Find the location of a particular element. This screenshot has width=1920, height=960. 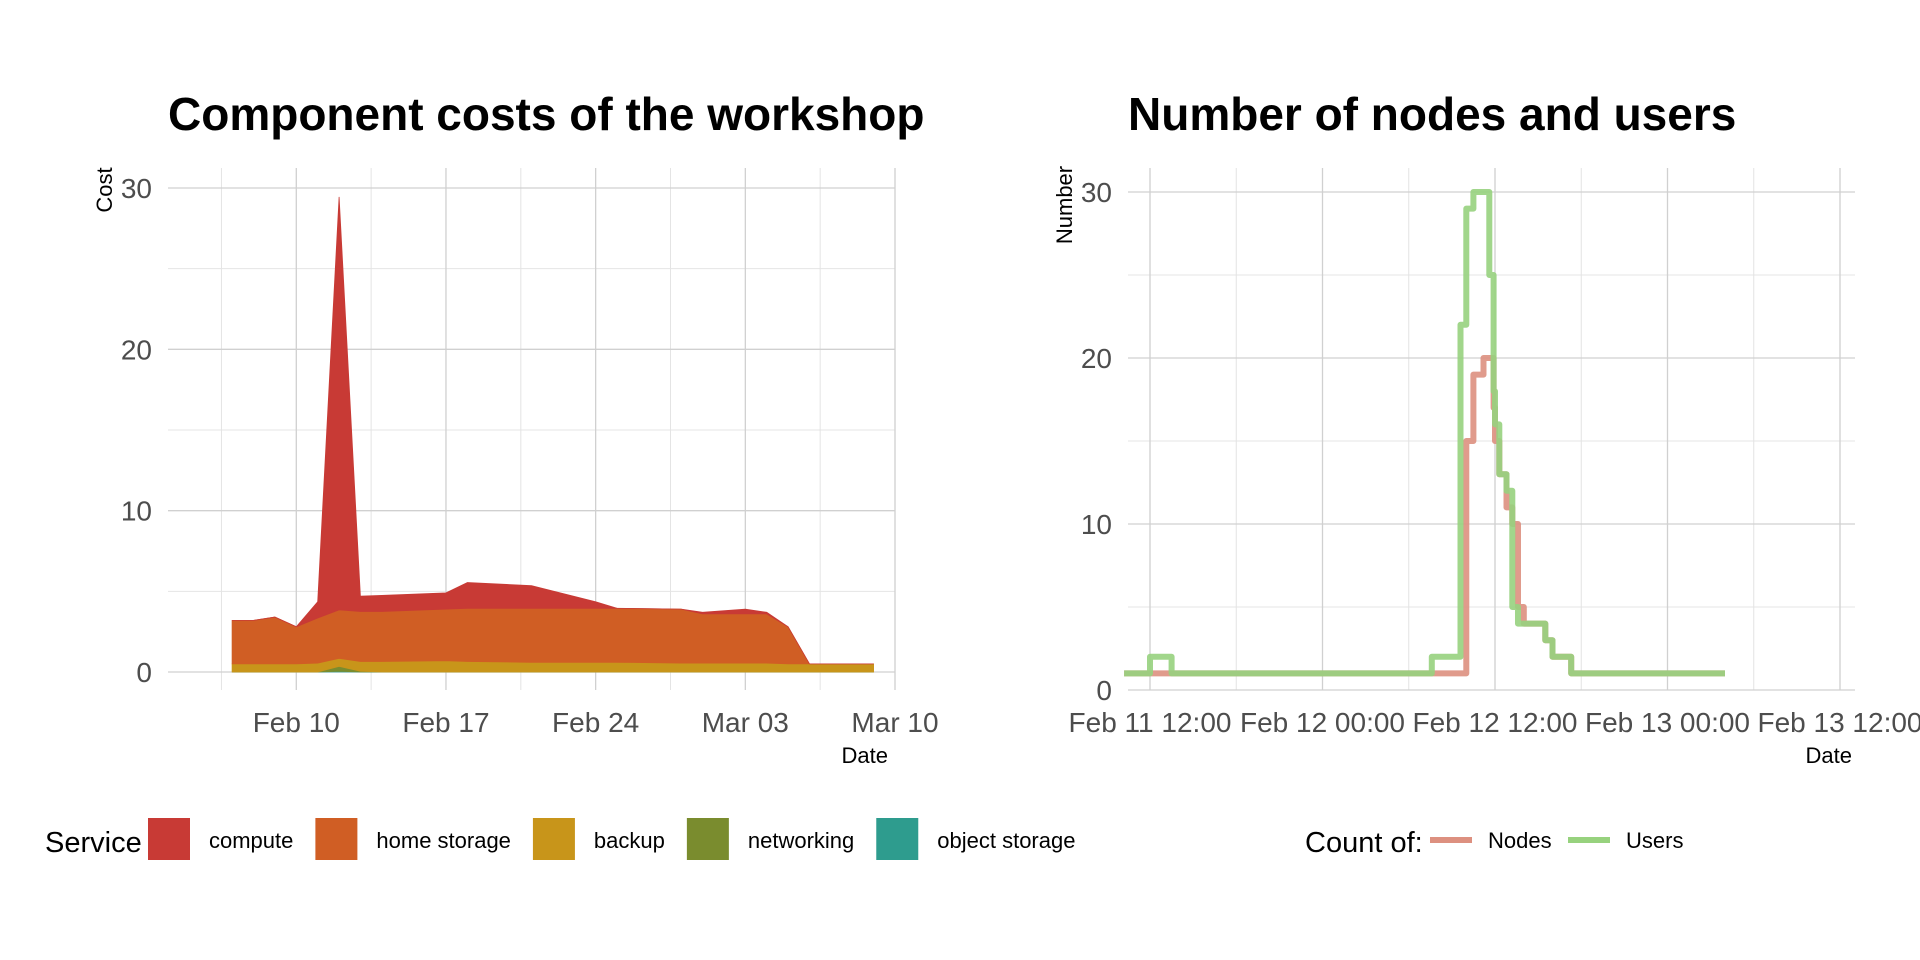

nodes-x-tick-label: Feb 13 12:00 is located at coordinates (1838, 722).